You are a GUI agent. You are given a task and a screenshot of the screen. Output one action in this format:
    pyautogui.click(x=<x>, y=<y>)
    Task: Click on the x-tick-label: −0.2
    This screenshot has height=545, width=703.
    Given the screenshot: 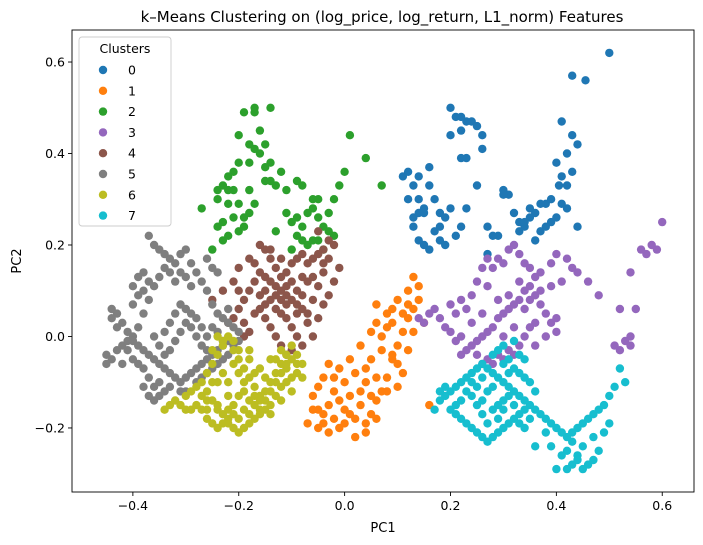 What is the action you would take?
    pyautogui.click(x=239, y=505)
    